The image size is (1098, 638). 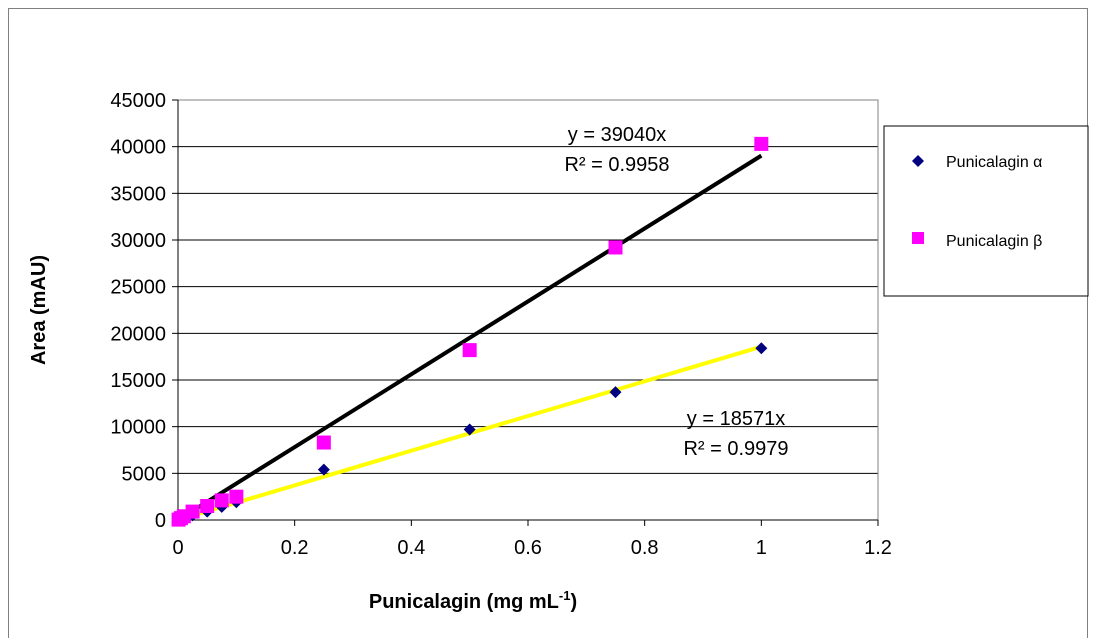 I want to click on x-axis-title-superscript: -1, so click(x=565, y=595).